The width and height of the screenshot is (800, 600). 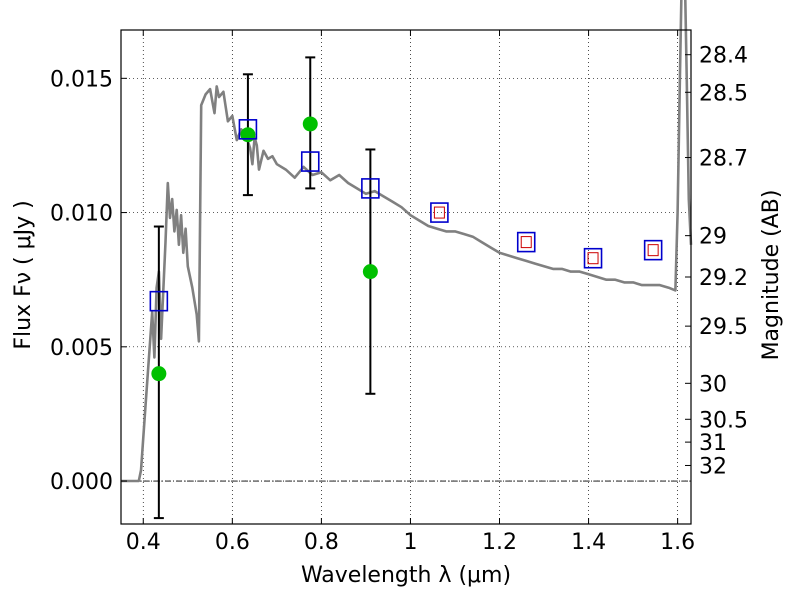 What do you see at coordinates (81, 348) in the screenshot?
I see `y-tick-label: 0.005` at bounding box center [81, 348].